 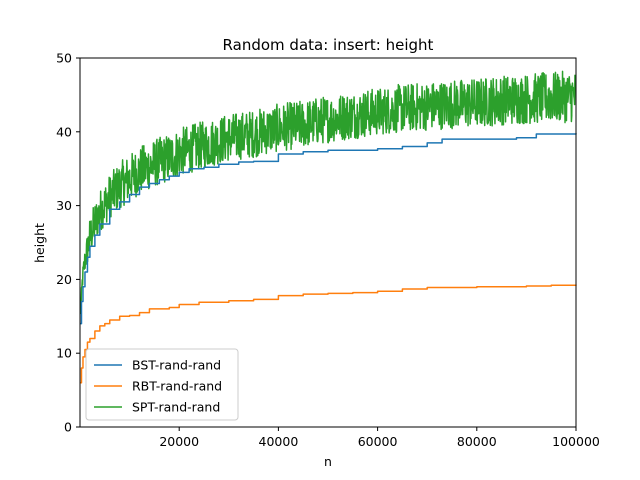 What do you see at coordinates (64, 353) in the screenshot?
I see `y-tick-label: 10` at bounding box center [64, 353].